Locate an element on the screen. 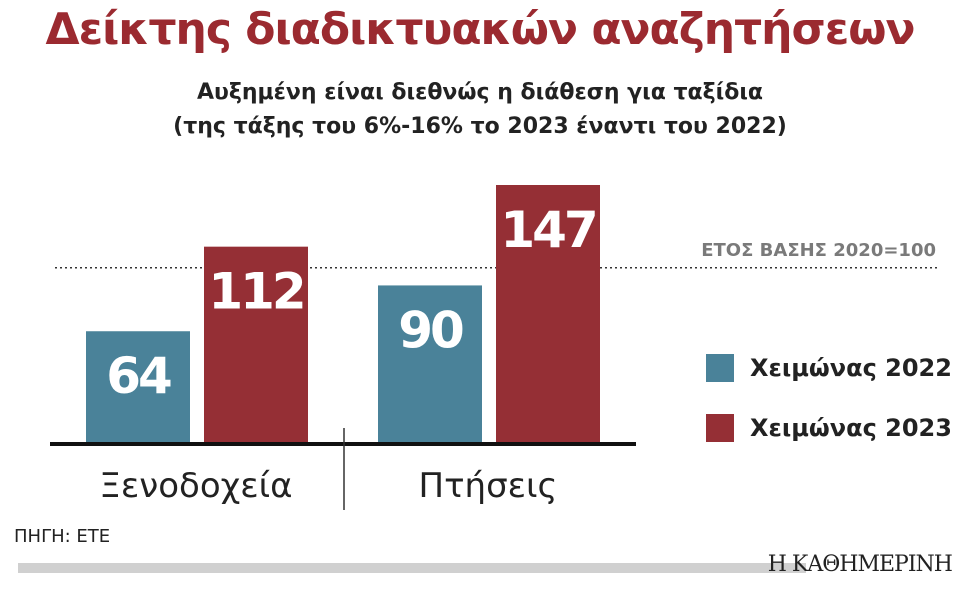 The width and height of the screenshot is (960, 600). legend-item-2022: Χειμώνας 2022 is located at coordinates (829, 368).